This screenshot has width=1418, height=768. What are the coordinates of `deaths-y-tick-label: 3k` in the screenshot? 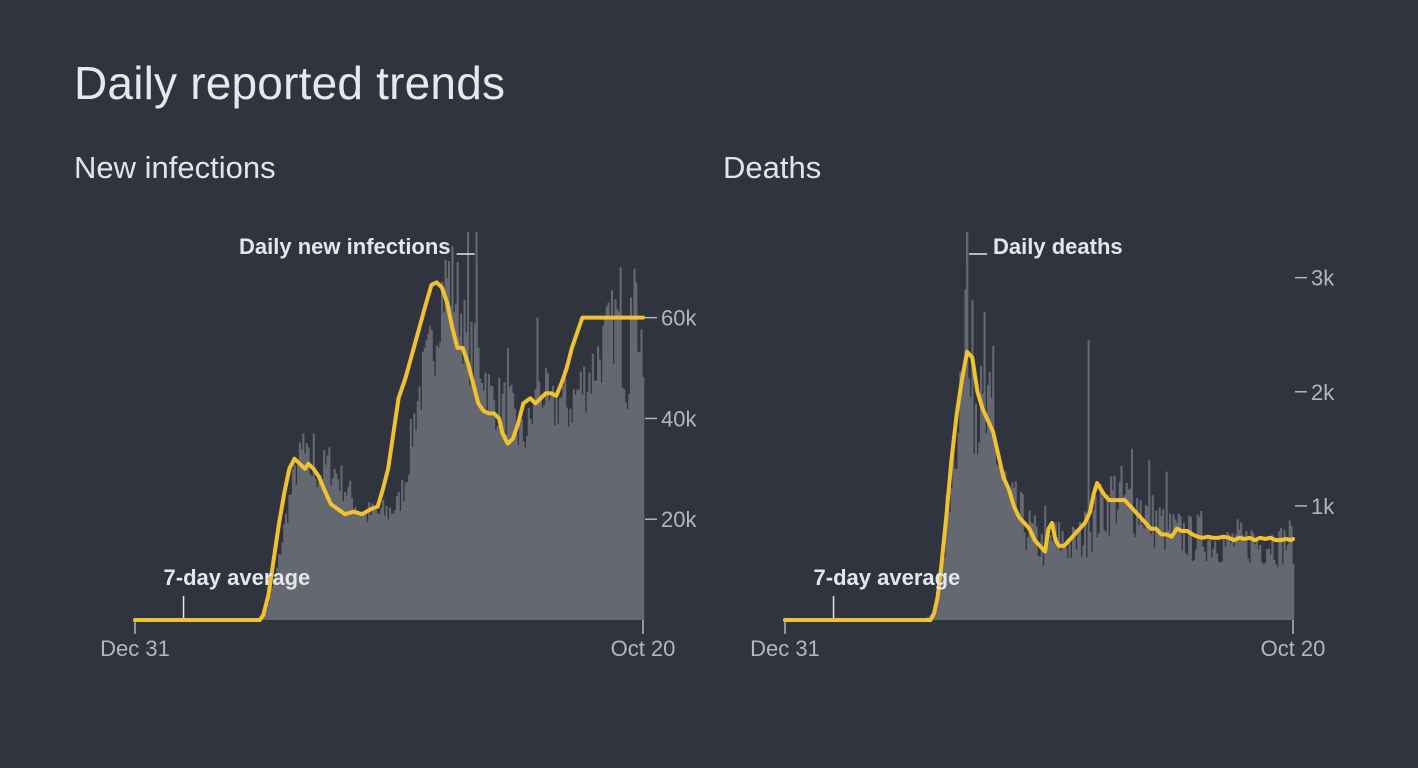 It's located at (1323, 278).